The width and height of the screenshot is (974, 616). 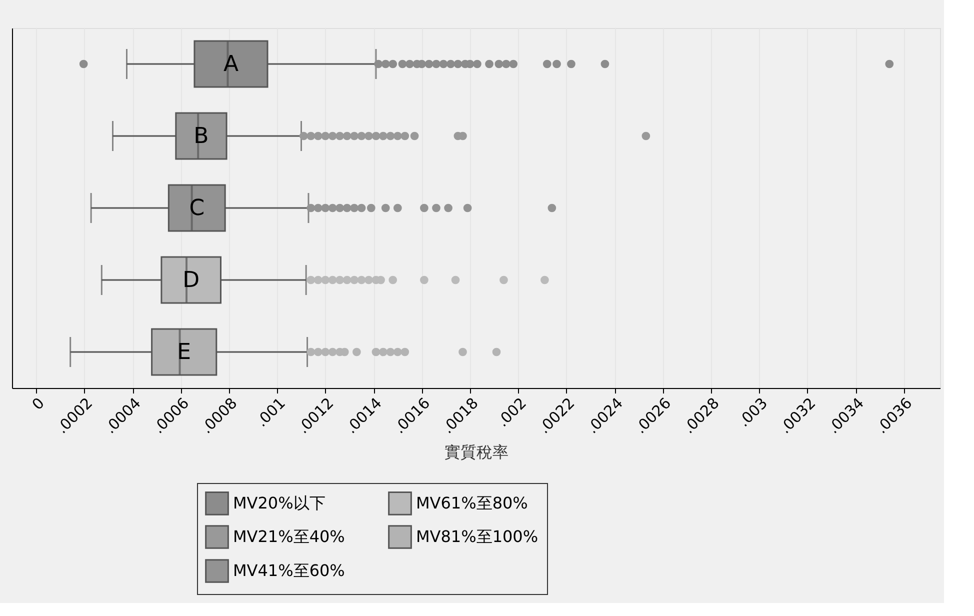 I want to click on legend-label: MV41%至60%, so click(x=289, y=570).